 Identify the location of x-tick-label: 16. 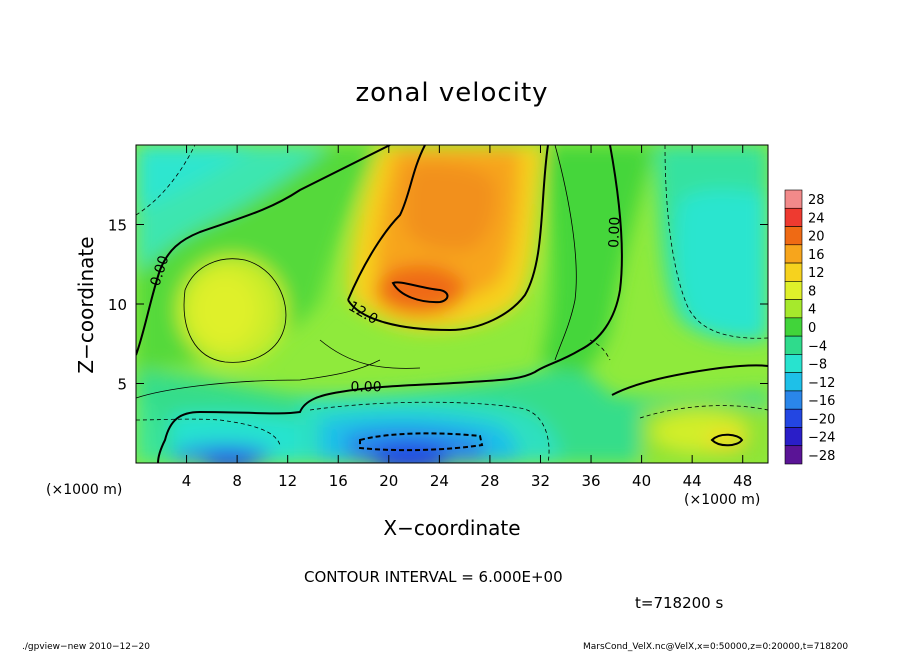
(338, 481).